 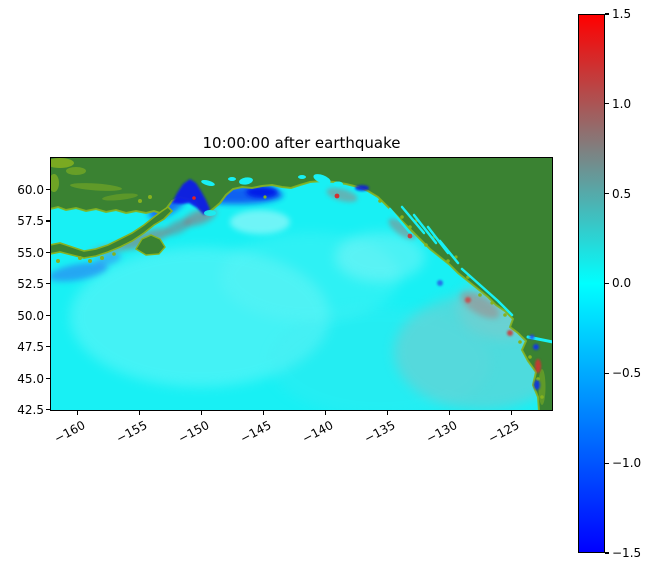 What do you see at coordinates (131, 432) in the screenshot?
I see `x-tick-label: −155` at bounding box center [131, 432].